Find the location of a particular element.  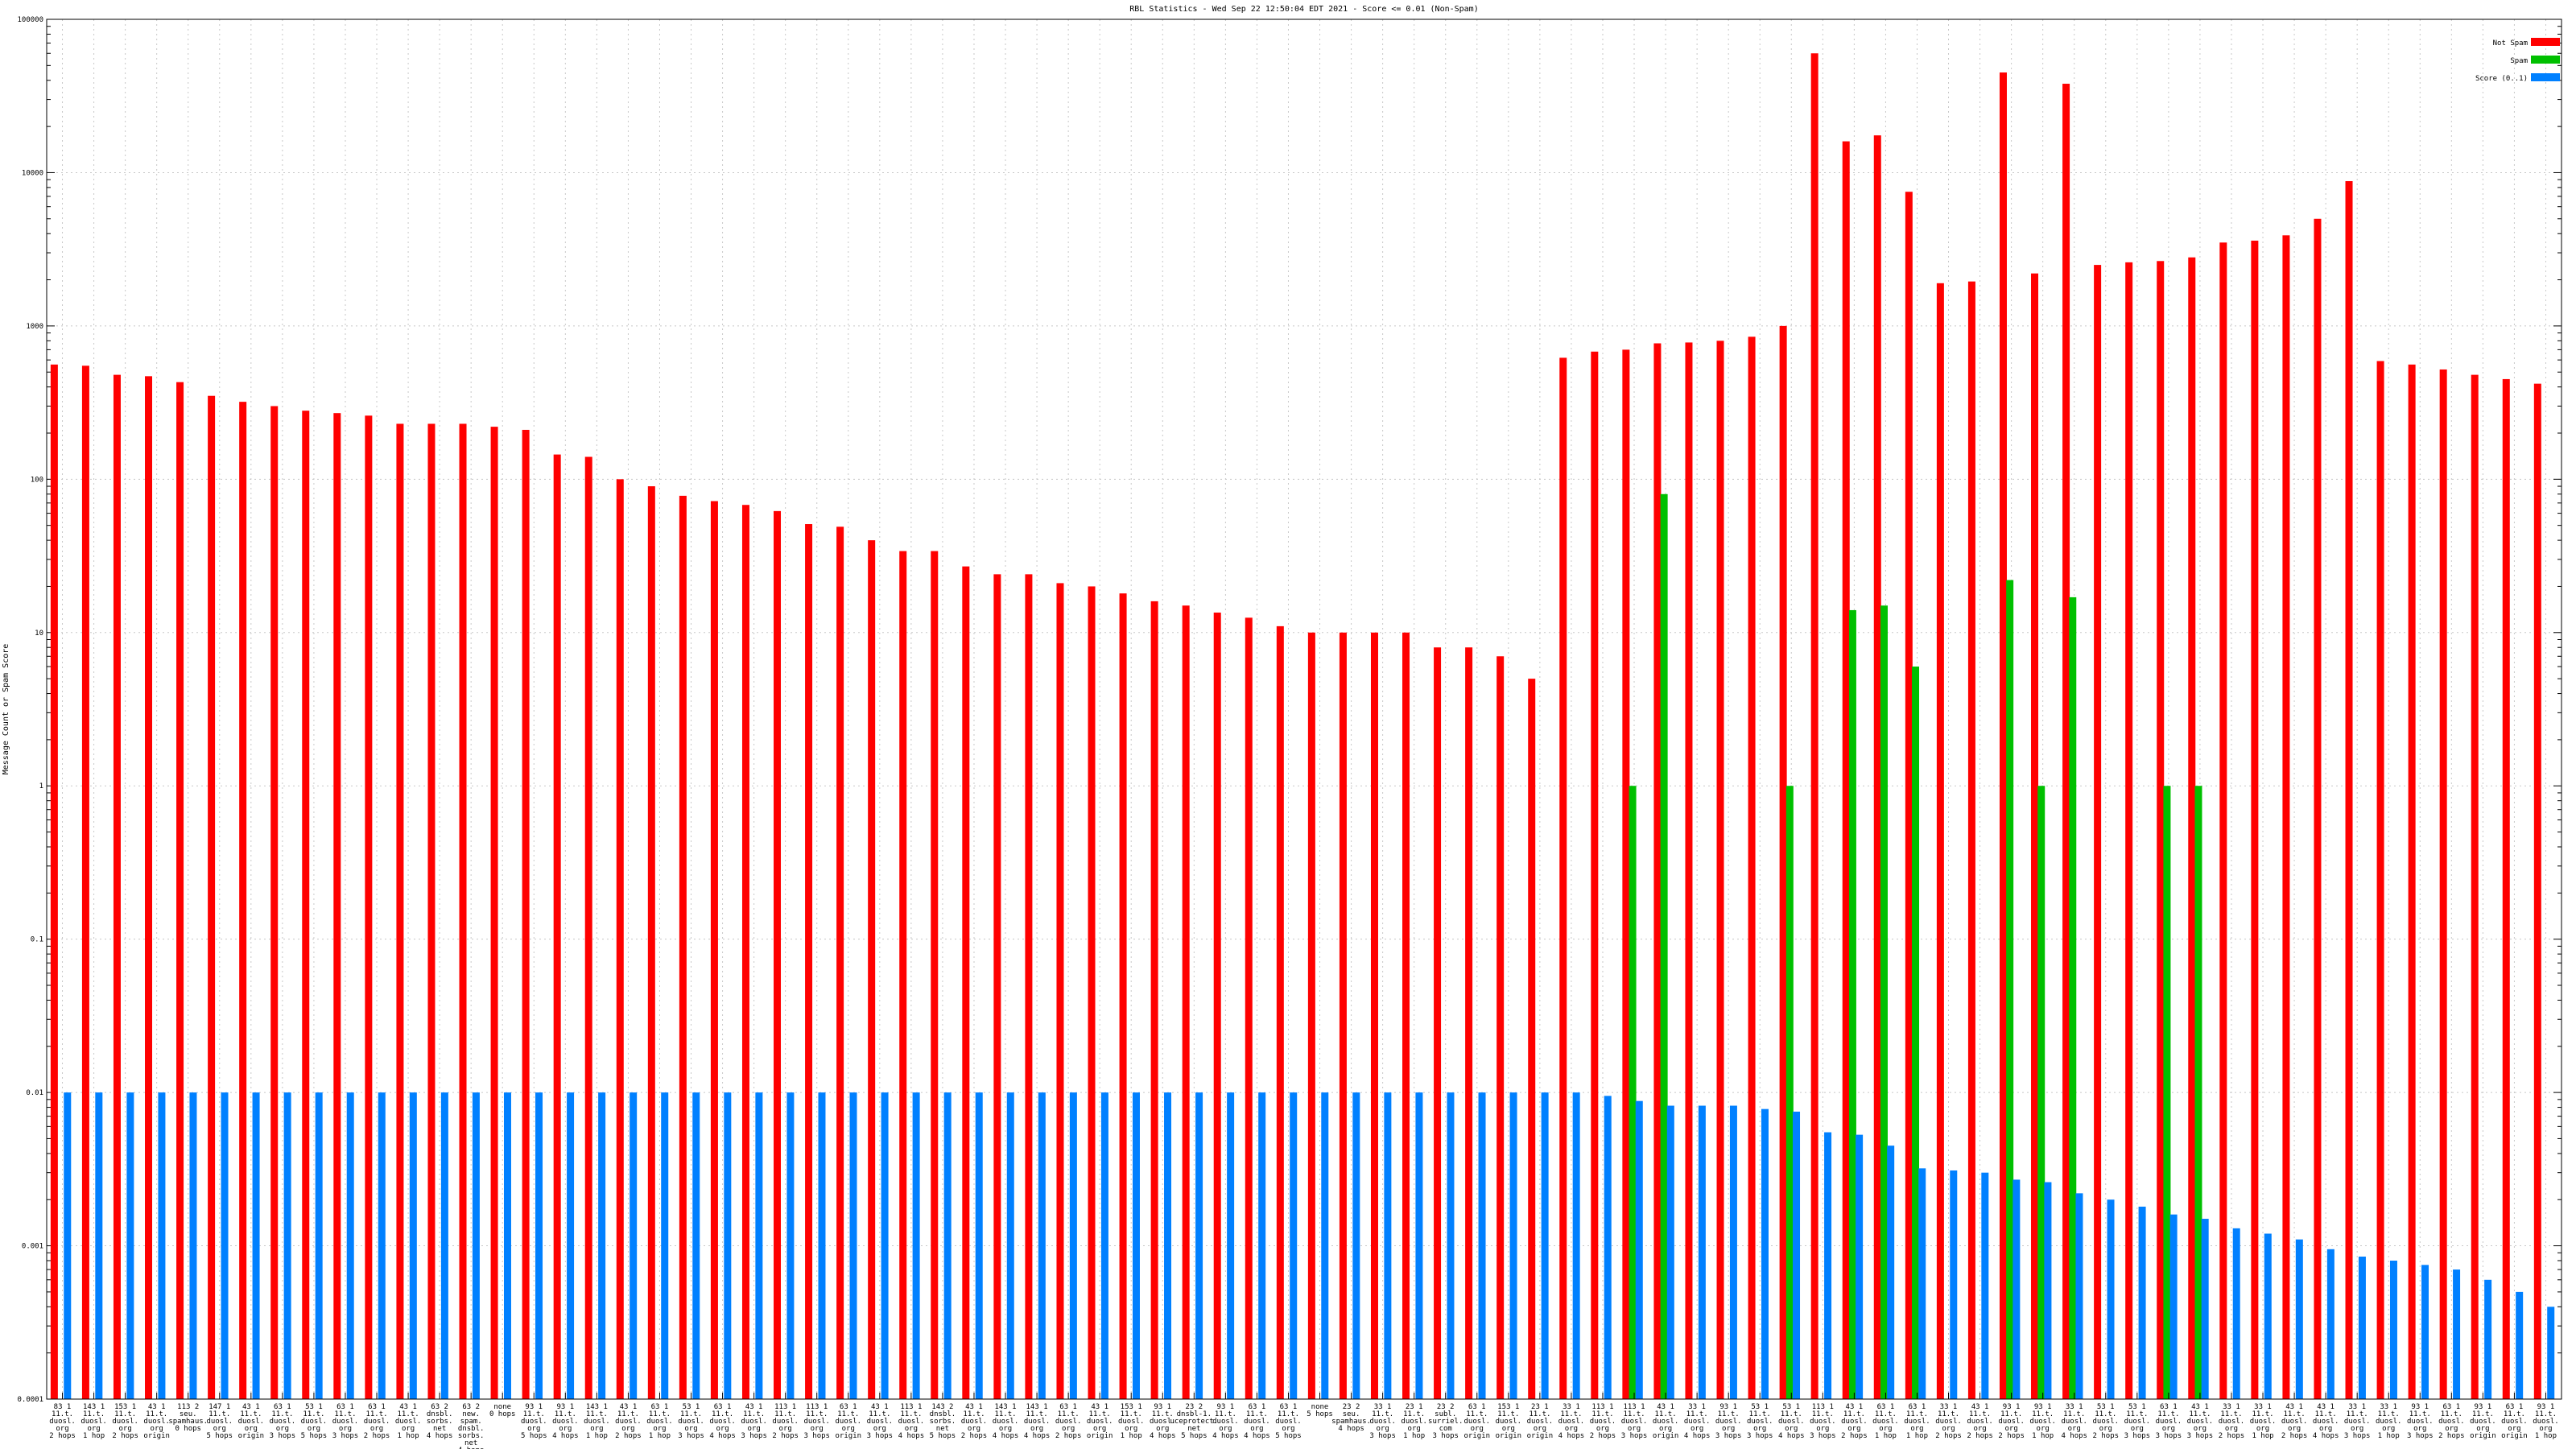

x-tick-label: 33 1 11.t. duosl. org 3 hops is located at coordinates (1382, 1421).